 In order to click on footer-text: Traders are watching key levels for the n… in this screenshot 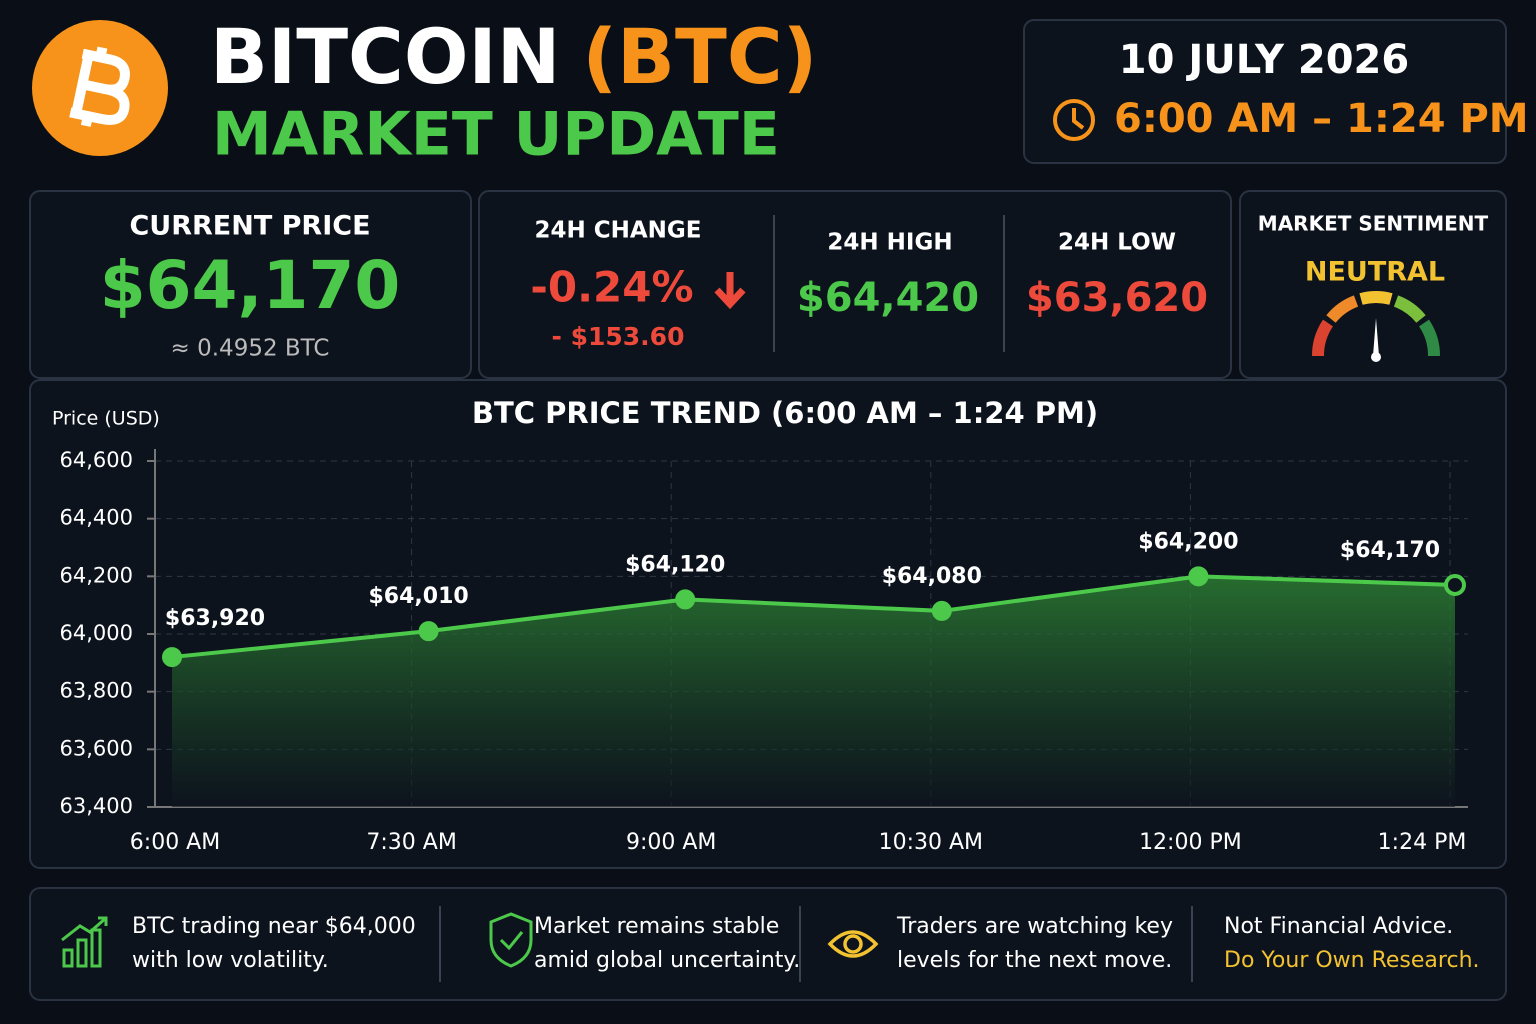, I will do `click(1034, 943)`.